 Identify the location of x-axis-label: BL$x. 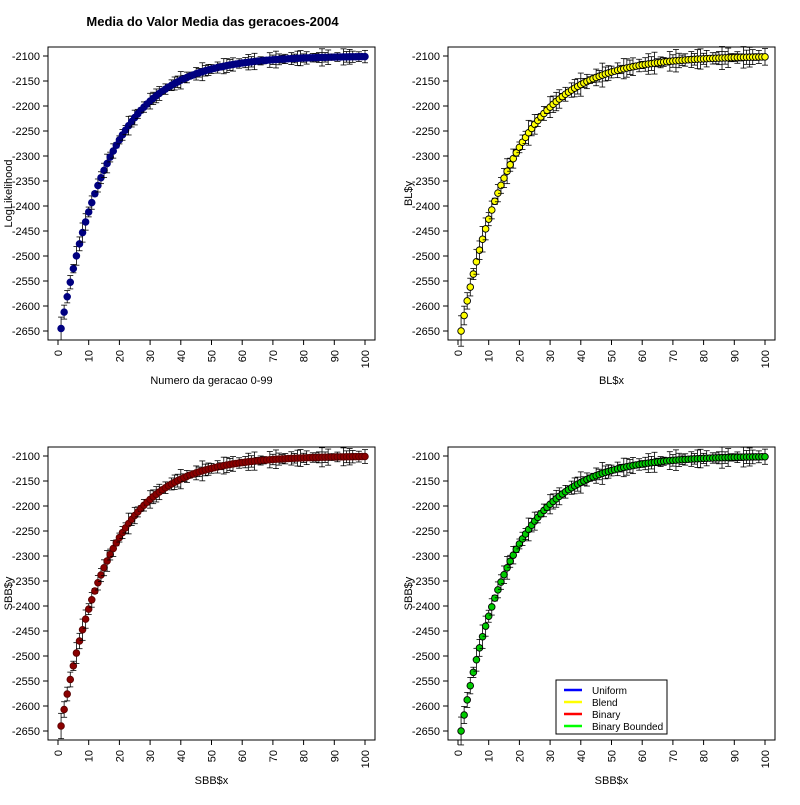
(612, 381).